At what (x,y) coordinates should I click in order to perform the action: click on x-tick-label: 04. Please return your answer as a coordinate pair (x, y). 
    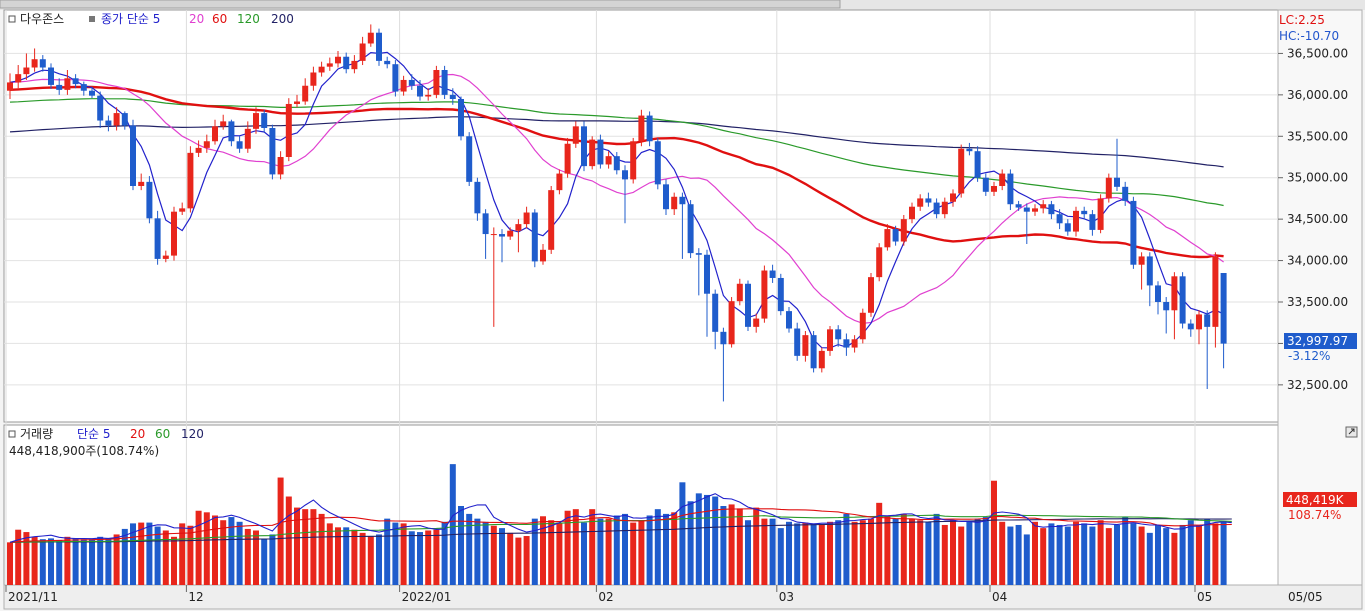
    Looking at the image, I should click on (999, 597).